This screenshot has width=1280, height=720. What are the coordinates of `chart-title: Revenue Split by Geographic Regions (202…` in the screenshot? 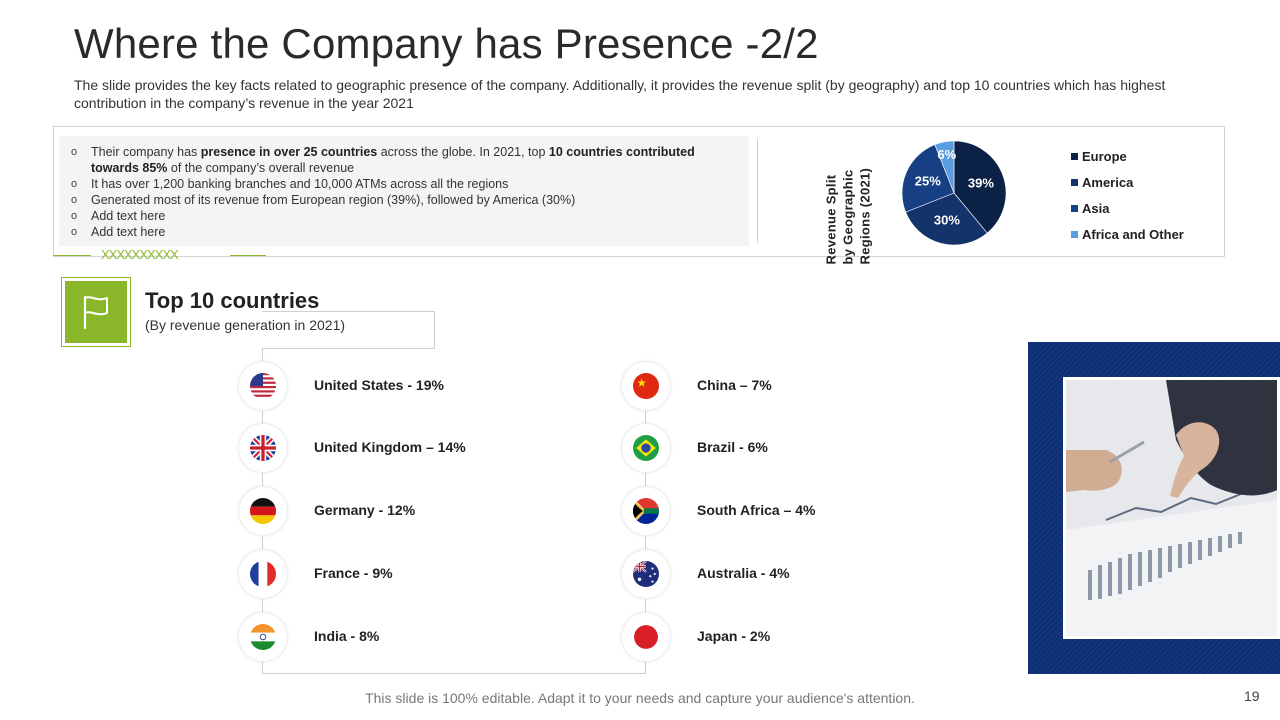 It's located at (848, 216).